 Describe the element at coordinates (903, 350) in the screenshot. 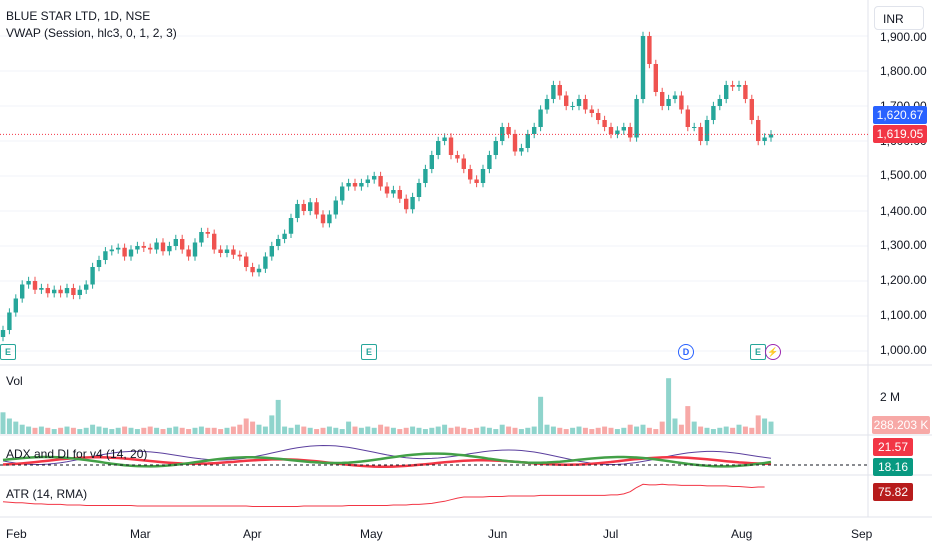

I see `price-tick: 1,000.00` at that location.